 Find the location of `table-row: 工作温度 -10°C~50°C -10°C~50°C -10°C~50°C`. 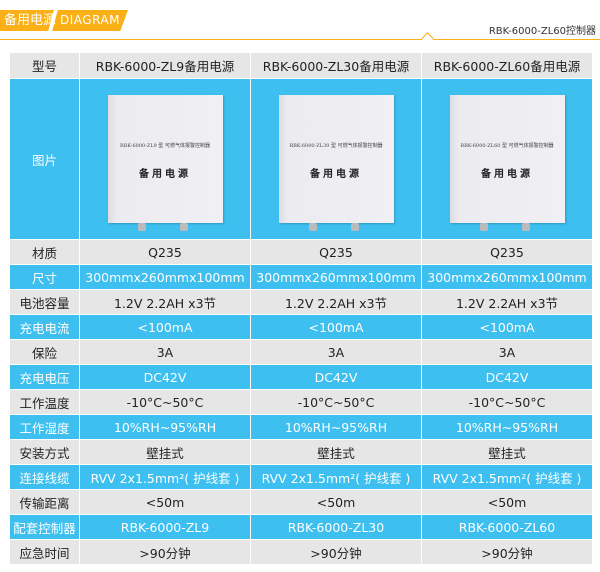

table-row: 工作温度 -10°C~50°C -10°C~50°C -10°C~50°C is located at coordinates (301, 402).